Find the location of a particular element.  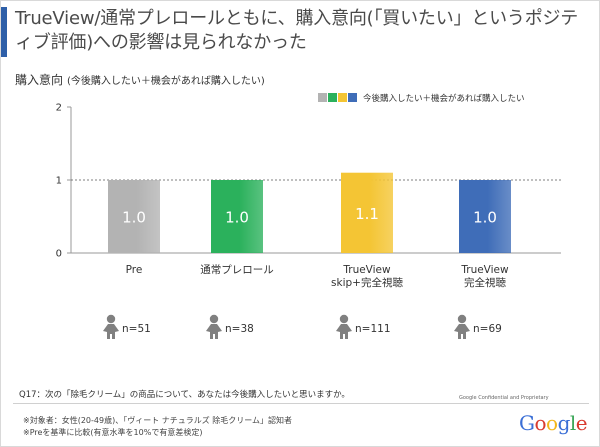

logo-letter: l is located at coordinates (572, 423).